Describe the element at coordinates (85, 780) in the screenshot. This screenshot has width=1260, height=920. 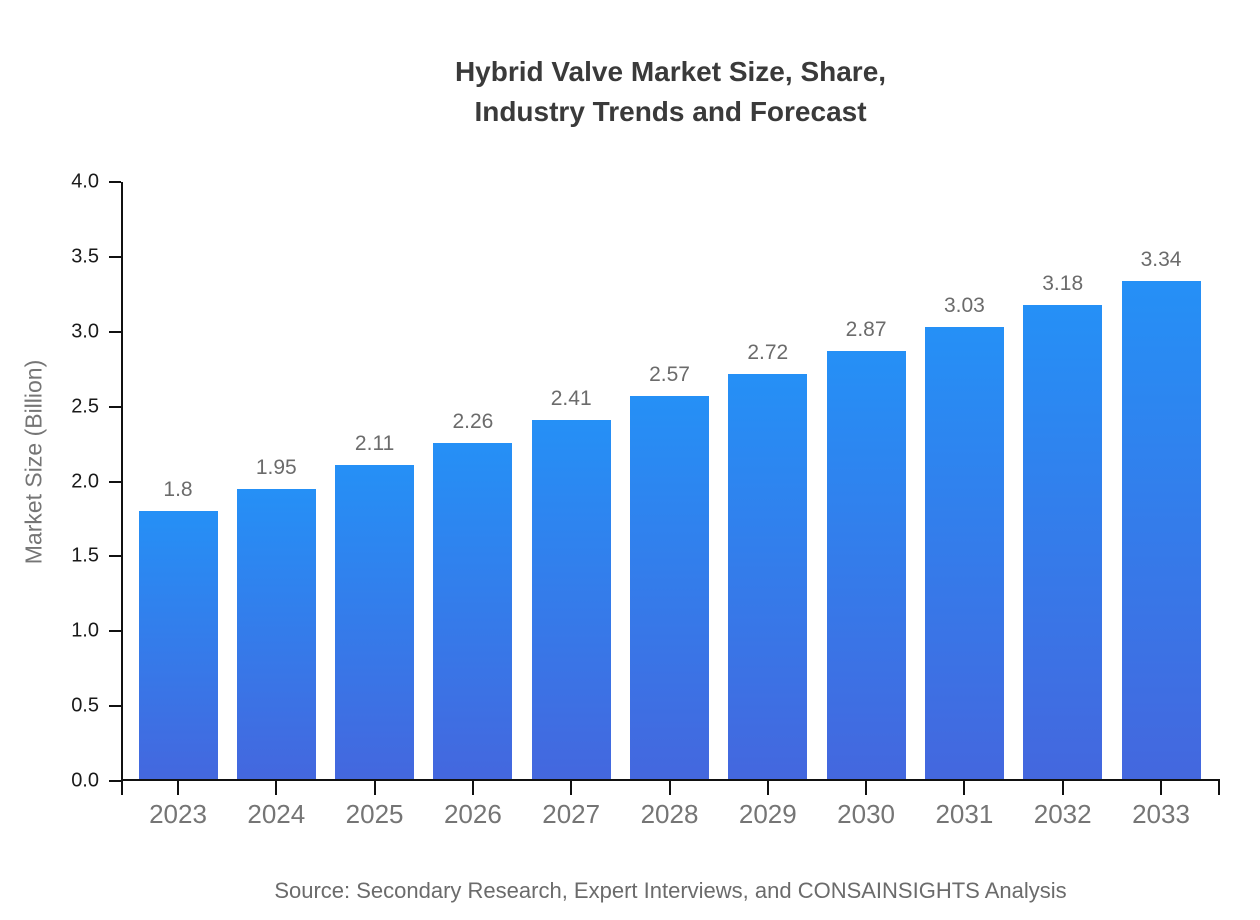
I see `y-tick-label: 0.0` at that location.